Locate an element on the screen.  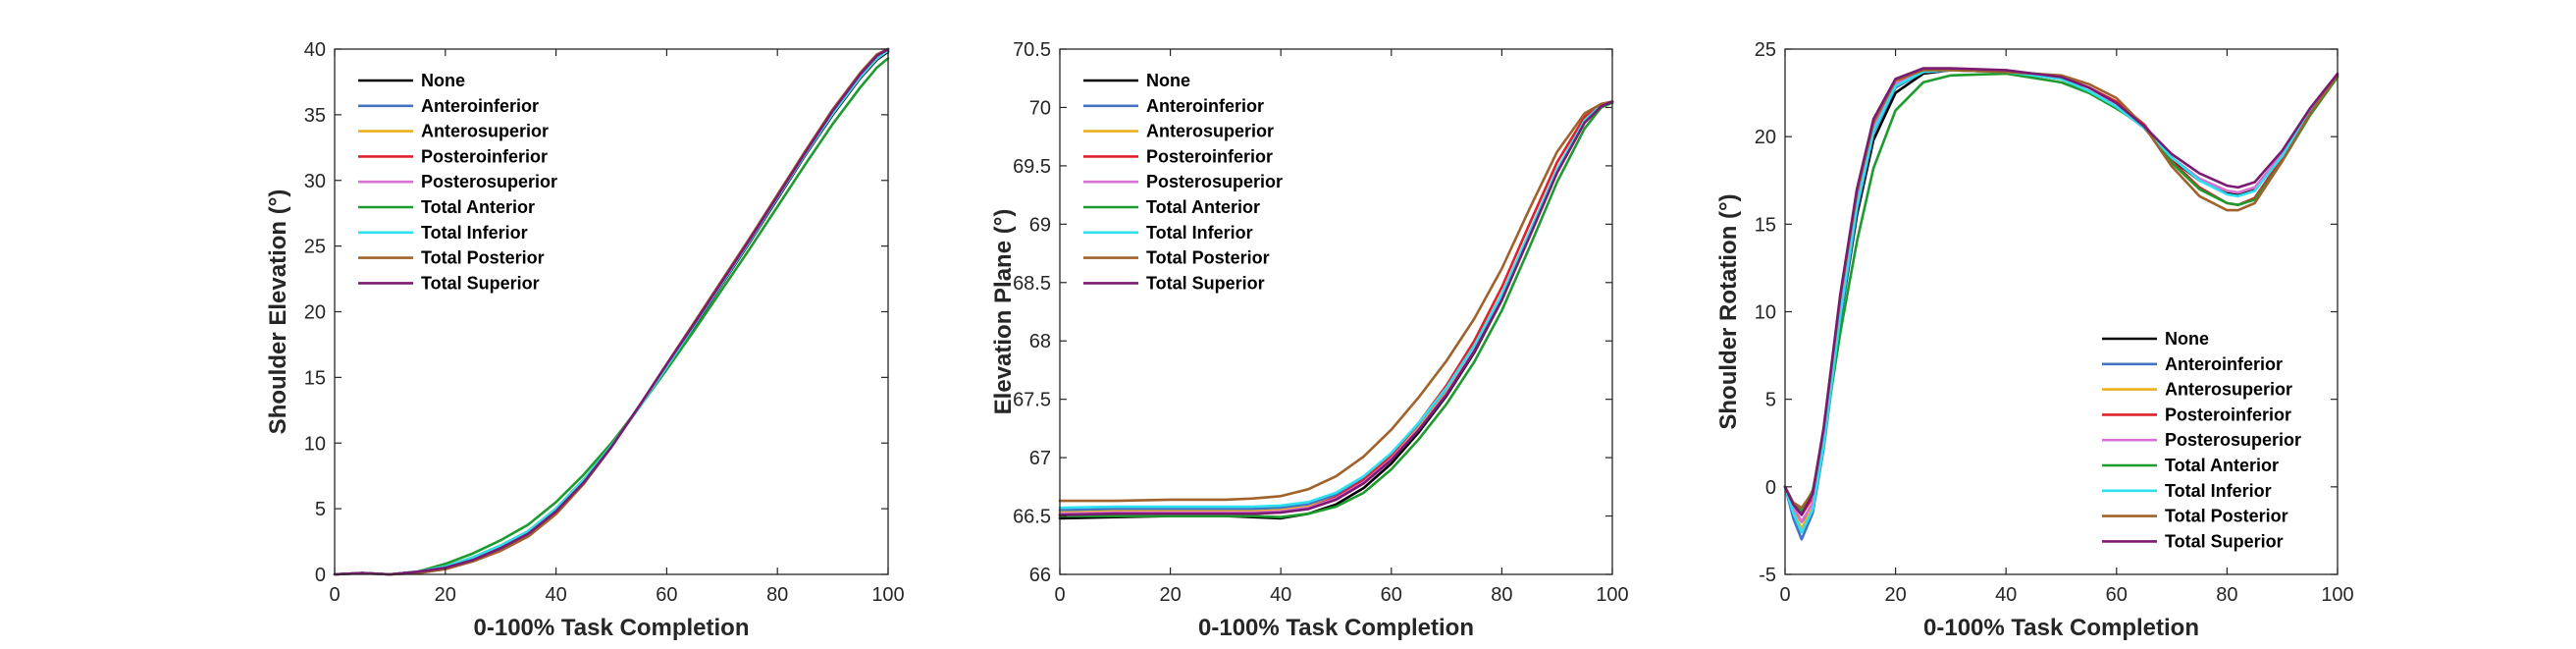
y-tick-label: 30 is located at coordinates (315, 182).